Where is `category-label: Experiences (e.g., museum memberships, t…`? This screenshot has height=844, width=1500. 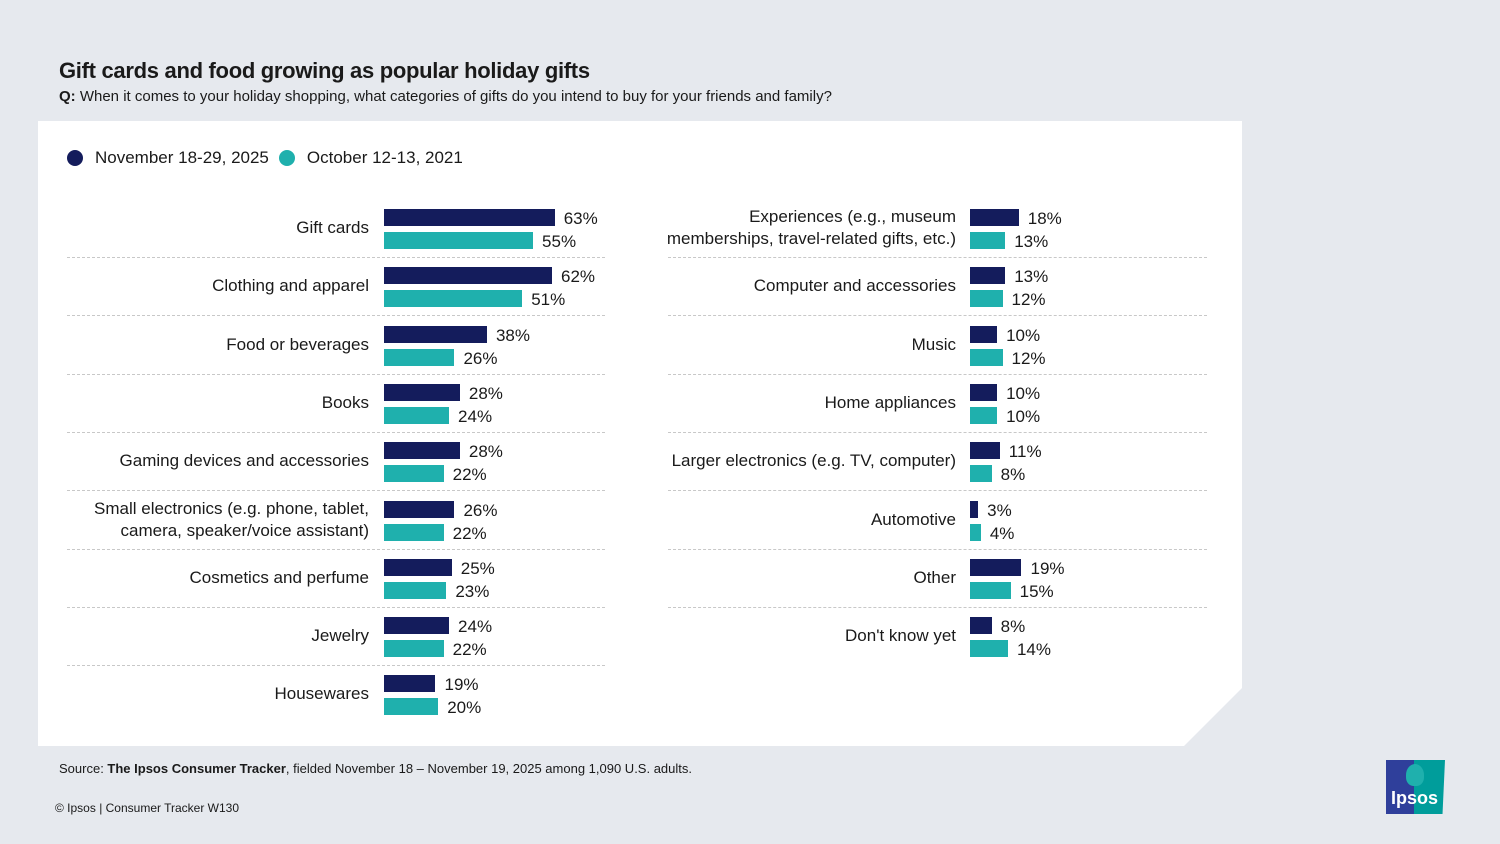 category-label: Experiences (e.g., museum memberships, t… is located at coordinates (811, 227).